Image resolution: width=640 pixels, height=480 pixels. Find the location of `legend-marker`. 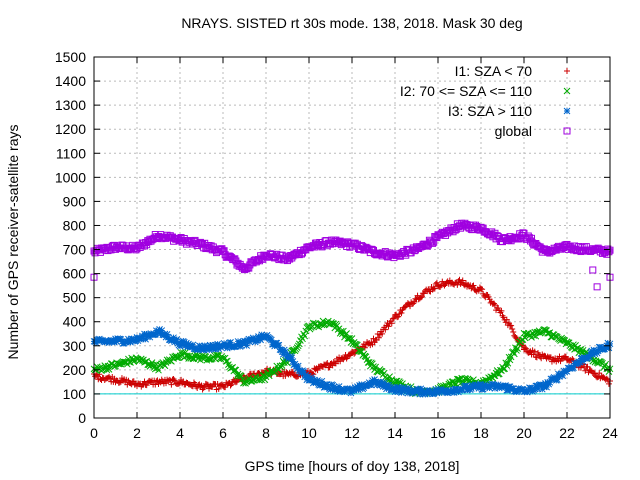

legend-marker is located at coordinates (567, 131).